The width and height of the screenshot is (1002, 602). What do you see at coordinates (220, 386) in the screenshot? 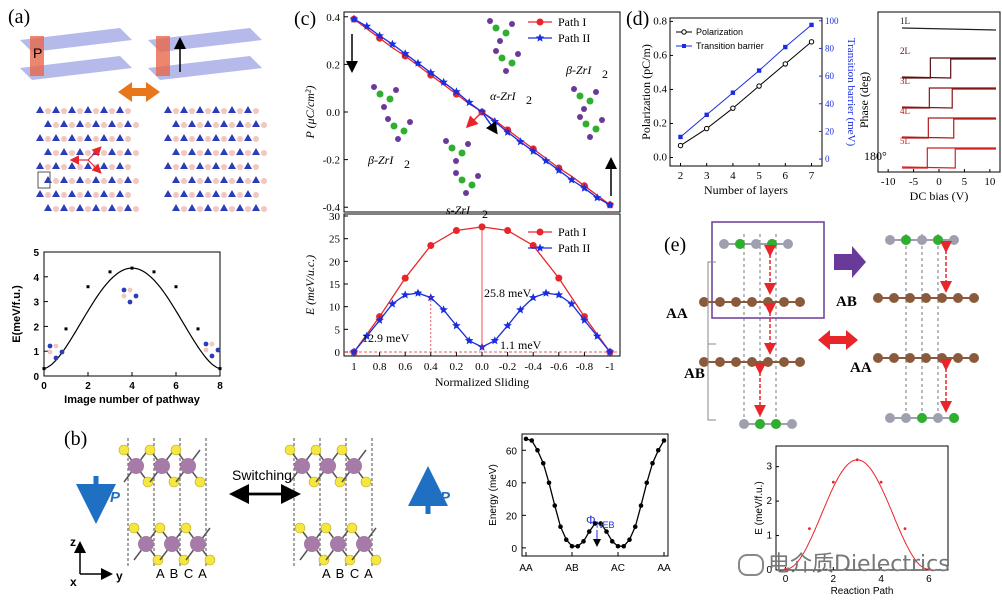
I see `a-x-tick-label: 8` at bounding box center [220, 386].